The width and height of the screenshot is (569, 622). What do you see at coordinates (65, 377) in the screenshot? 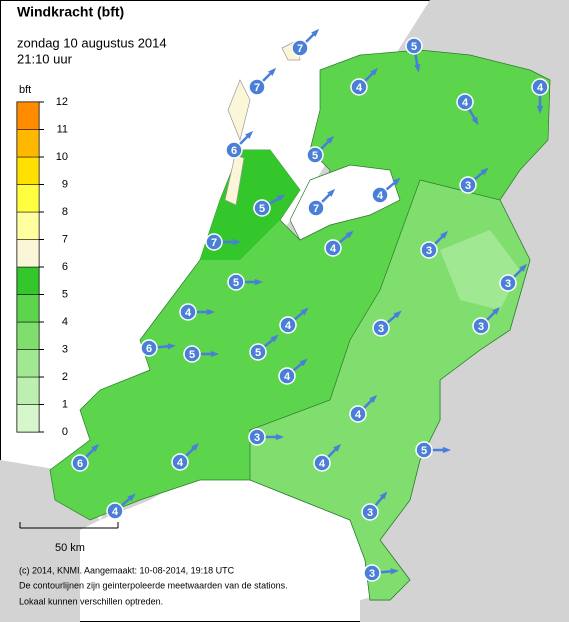
I see `legend-tick-label: 2` at bounding box center [65, 377].